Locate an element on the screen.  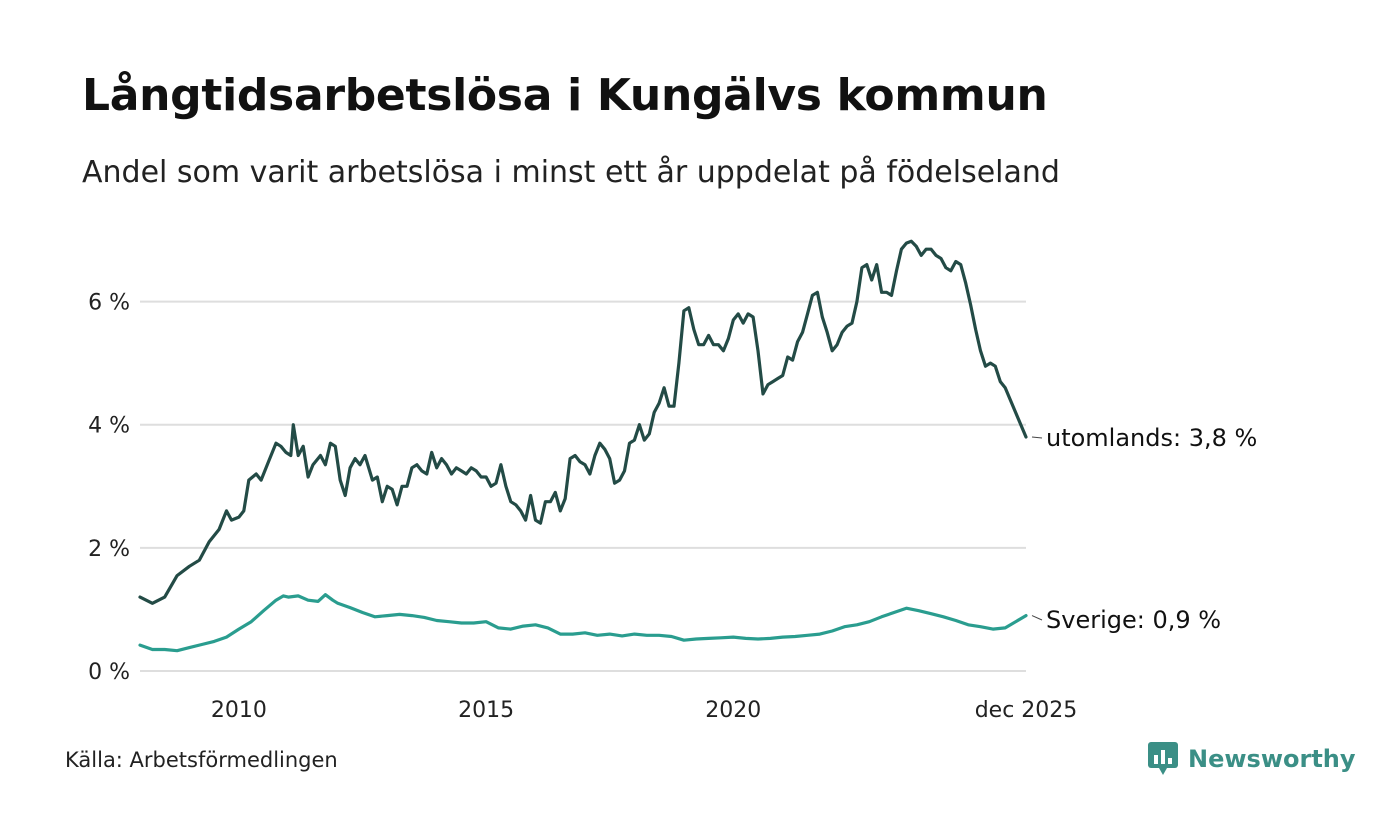
y-tick-label: 6 % is located at coordinates (109, 303).